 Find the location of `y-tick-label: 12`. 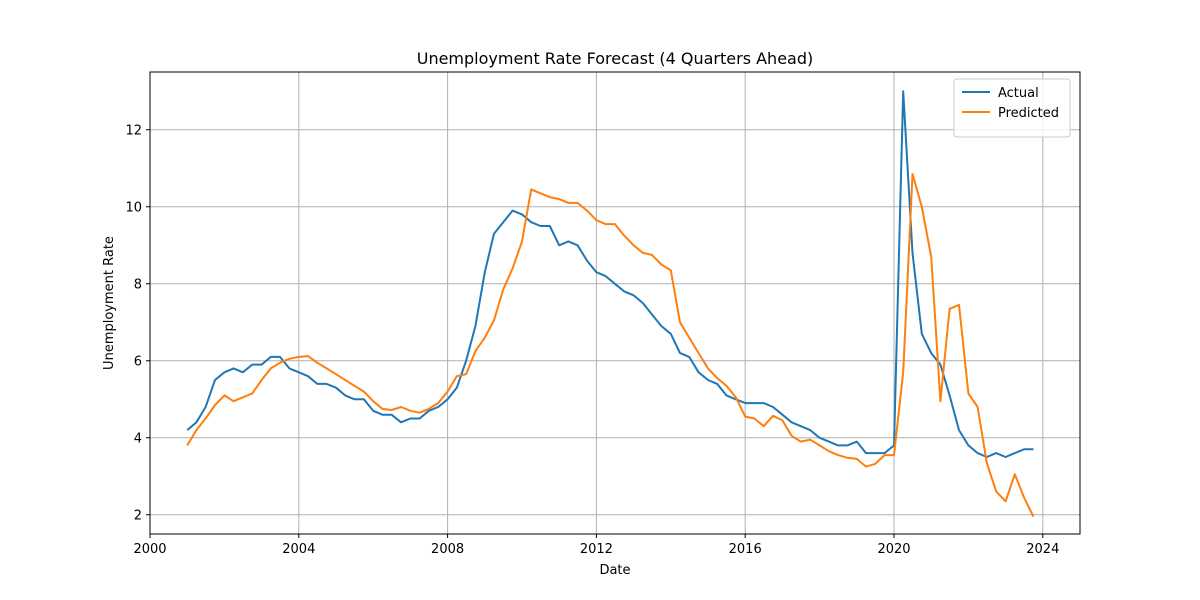

y-tick-label: 12 is located at coordinates (133, 130).